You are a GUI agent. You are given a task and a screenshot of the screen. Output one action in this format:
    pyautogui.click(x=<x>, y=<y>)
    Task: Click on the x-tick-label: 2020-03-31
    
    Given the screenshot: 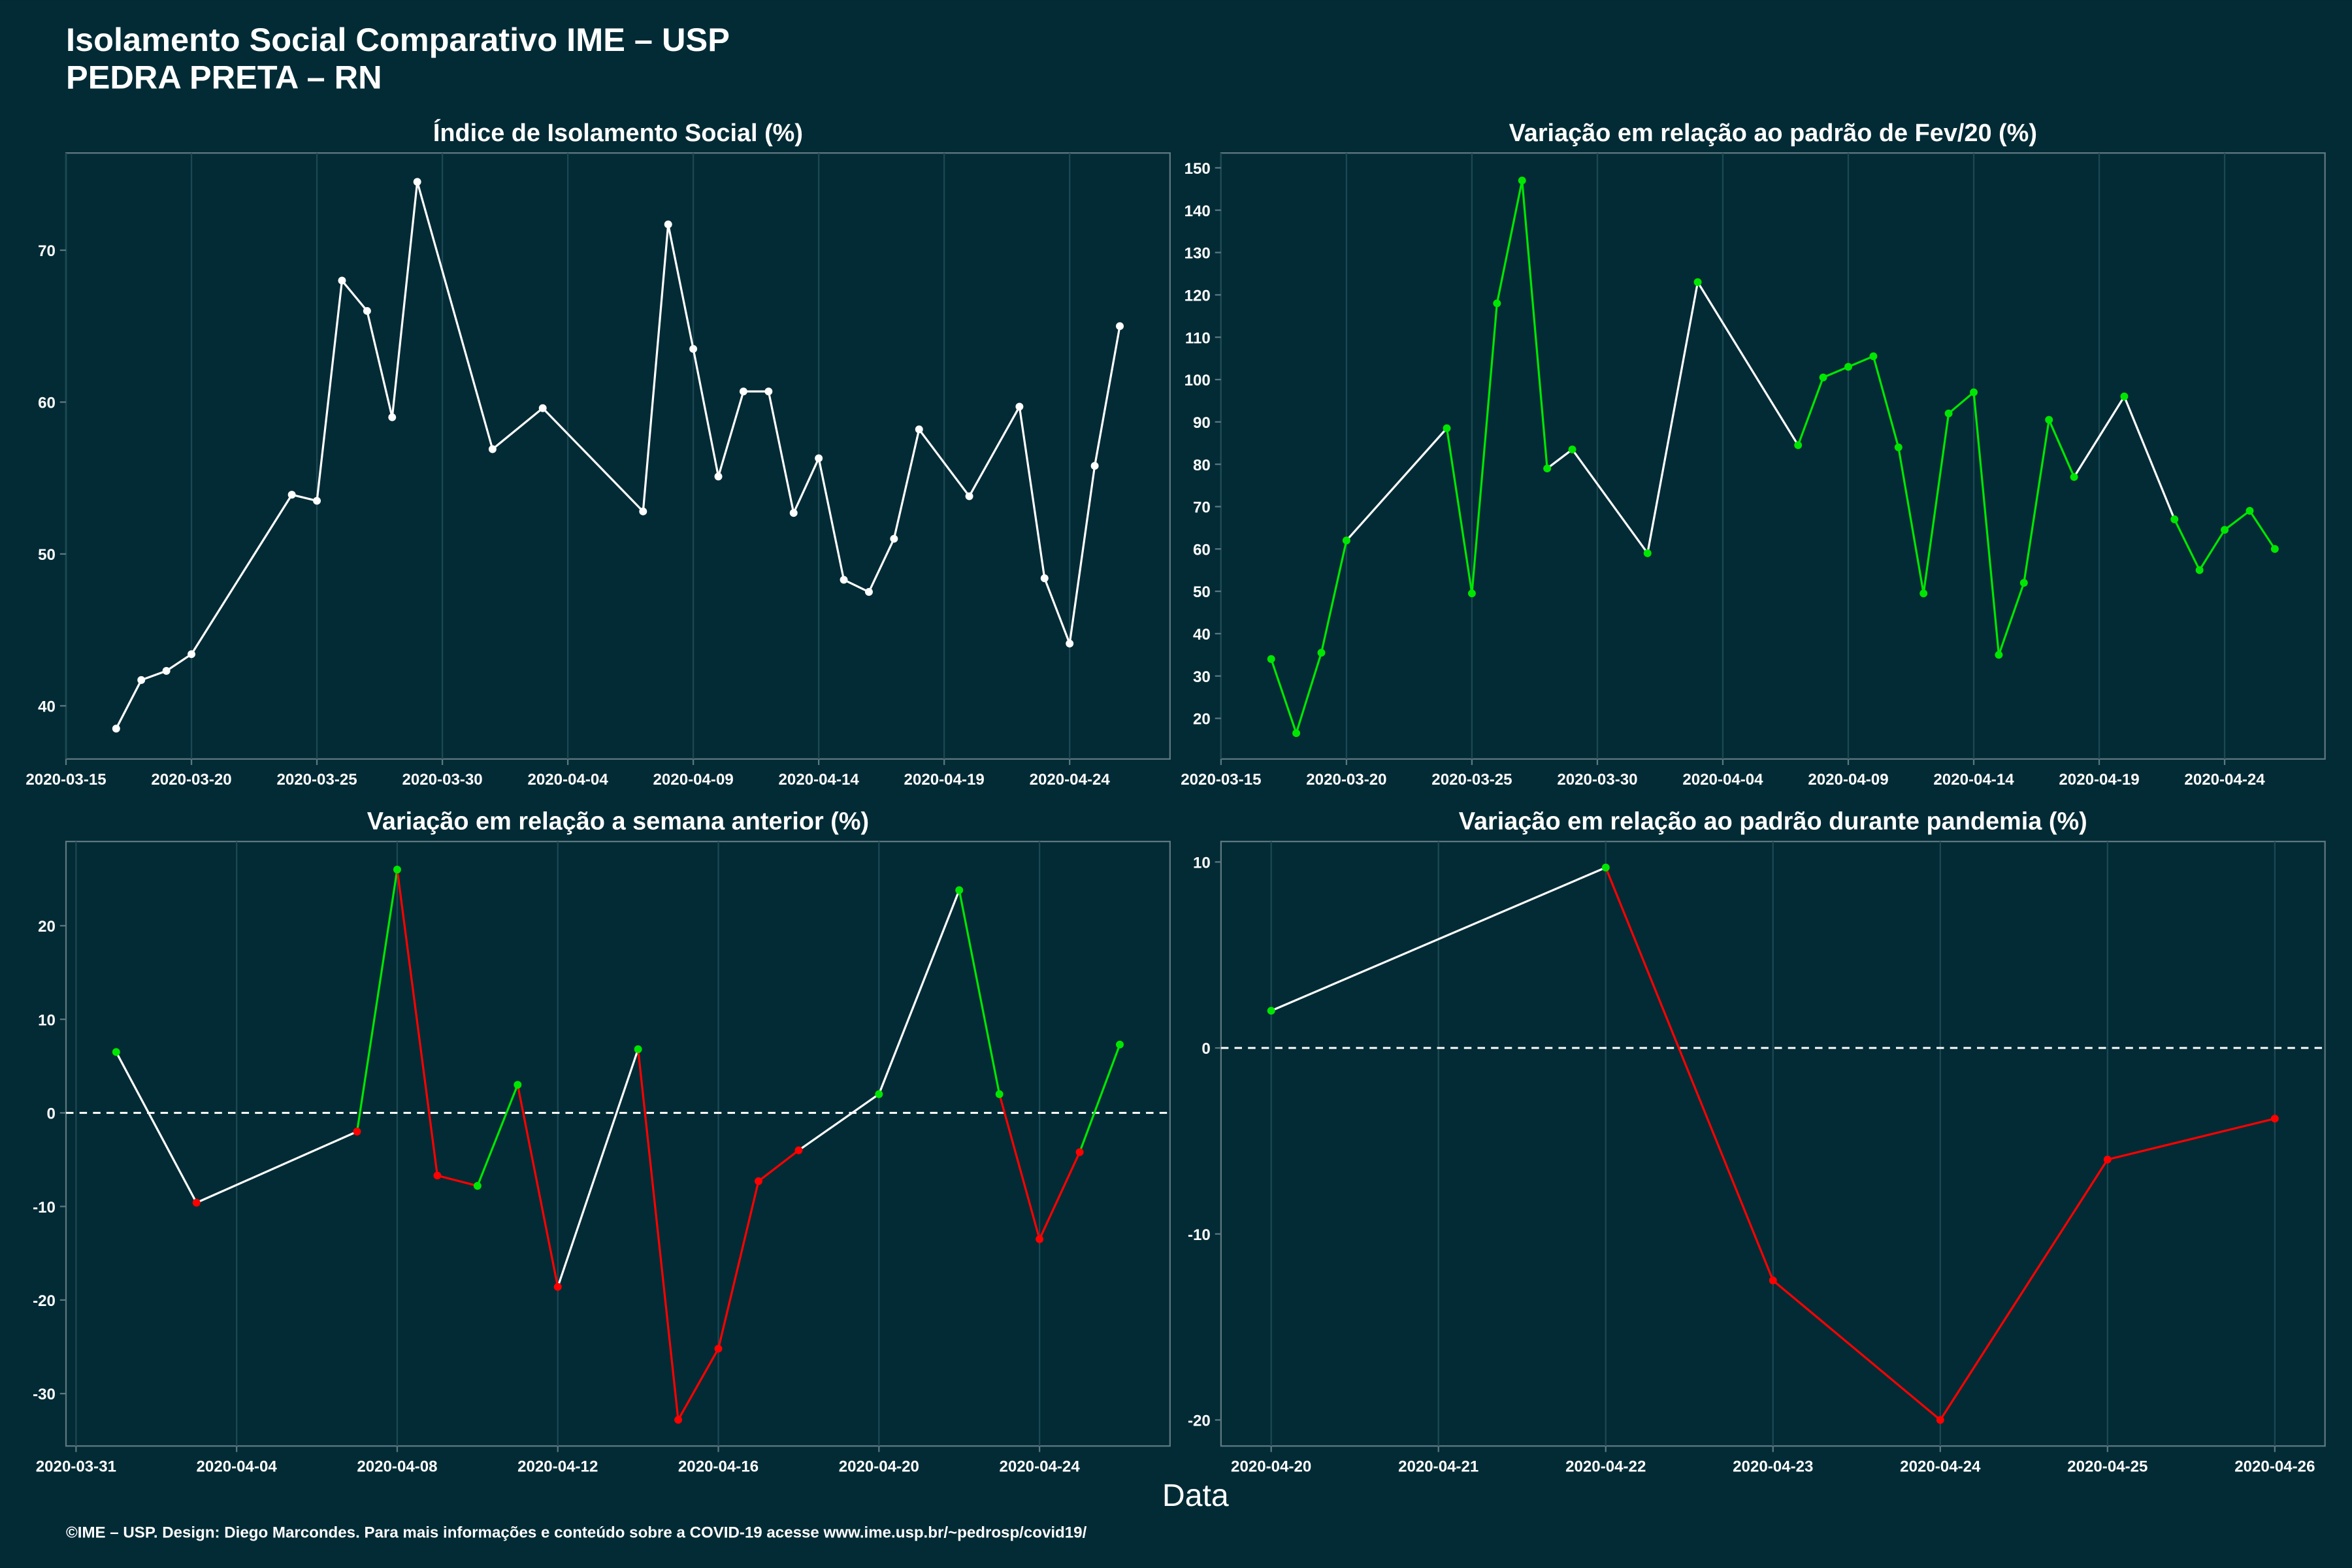 What is the action you would take?
    pyautogui.click(x=76, y=1466)
    